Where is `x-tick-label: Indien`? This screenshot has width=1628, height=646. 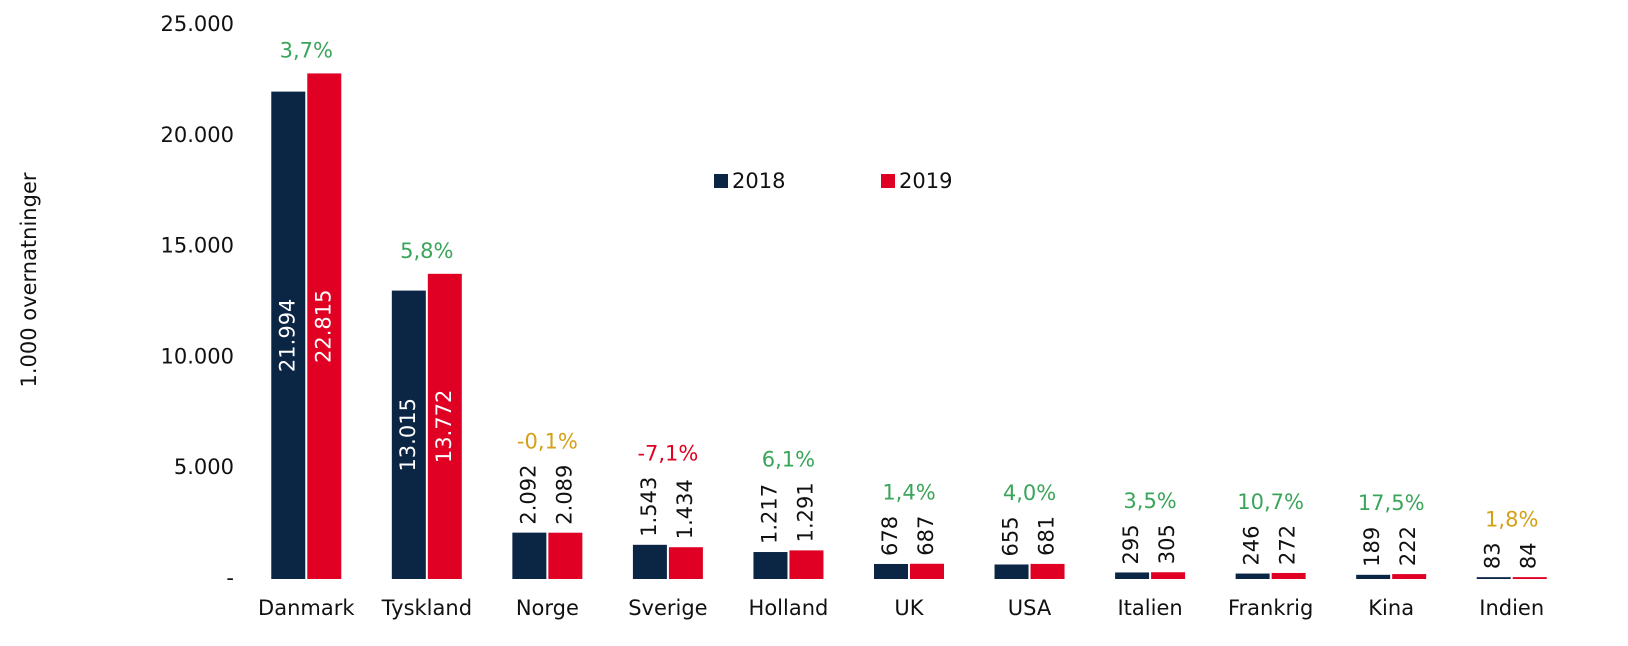
x-tick-label: Indien is located at coordinates (1511, 608).